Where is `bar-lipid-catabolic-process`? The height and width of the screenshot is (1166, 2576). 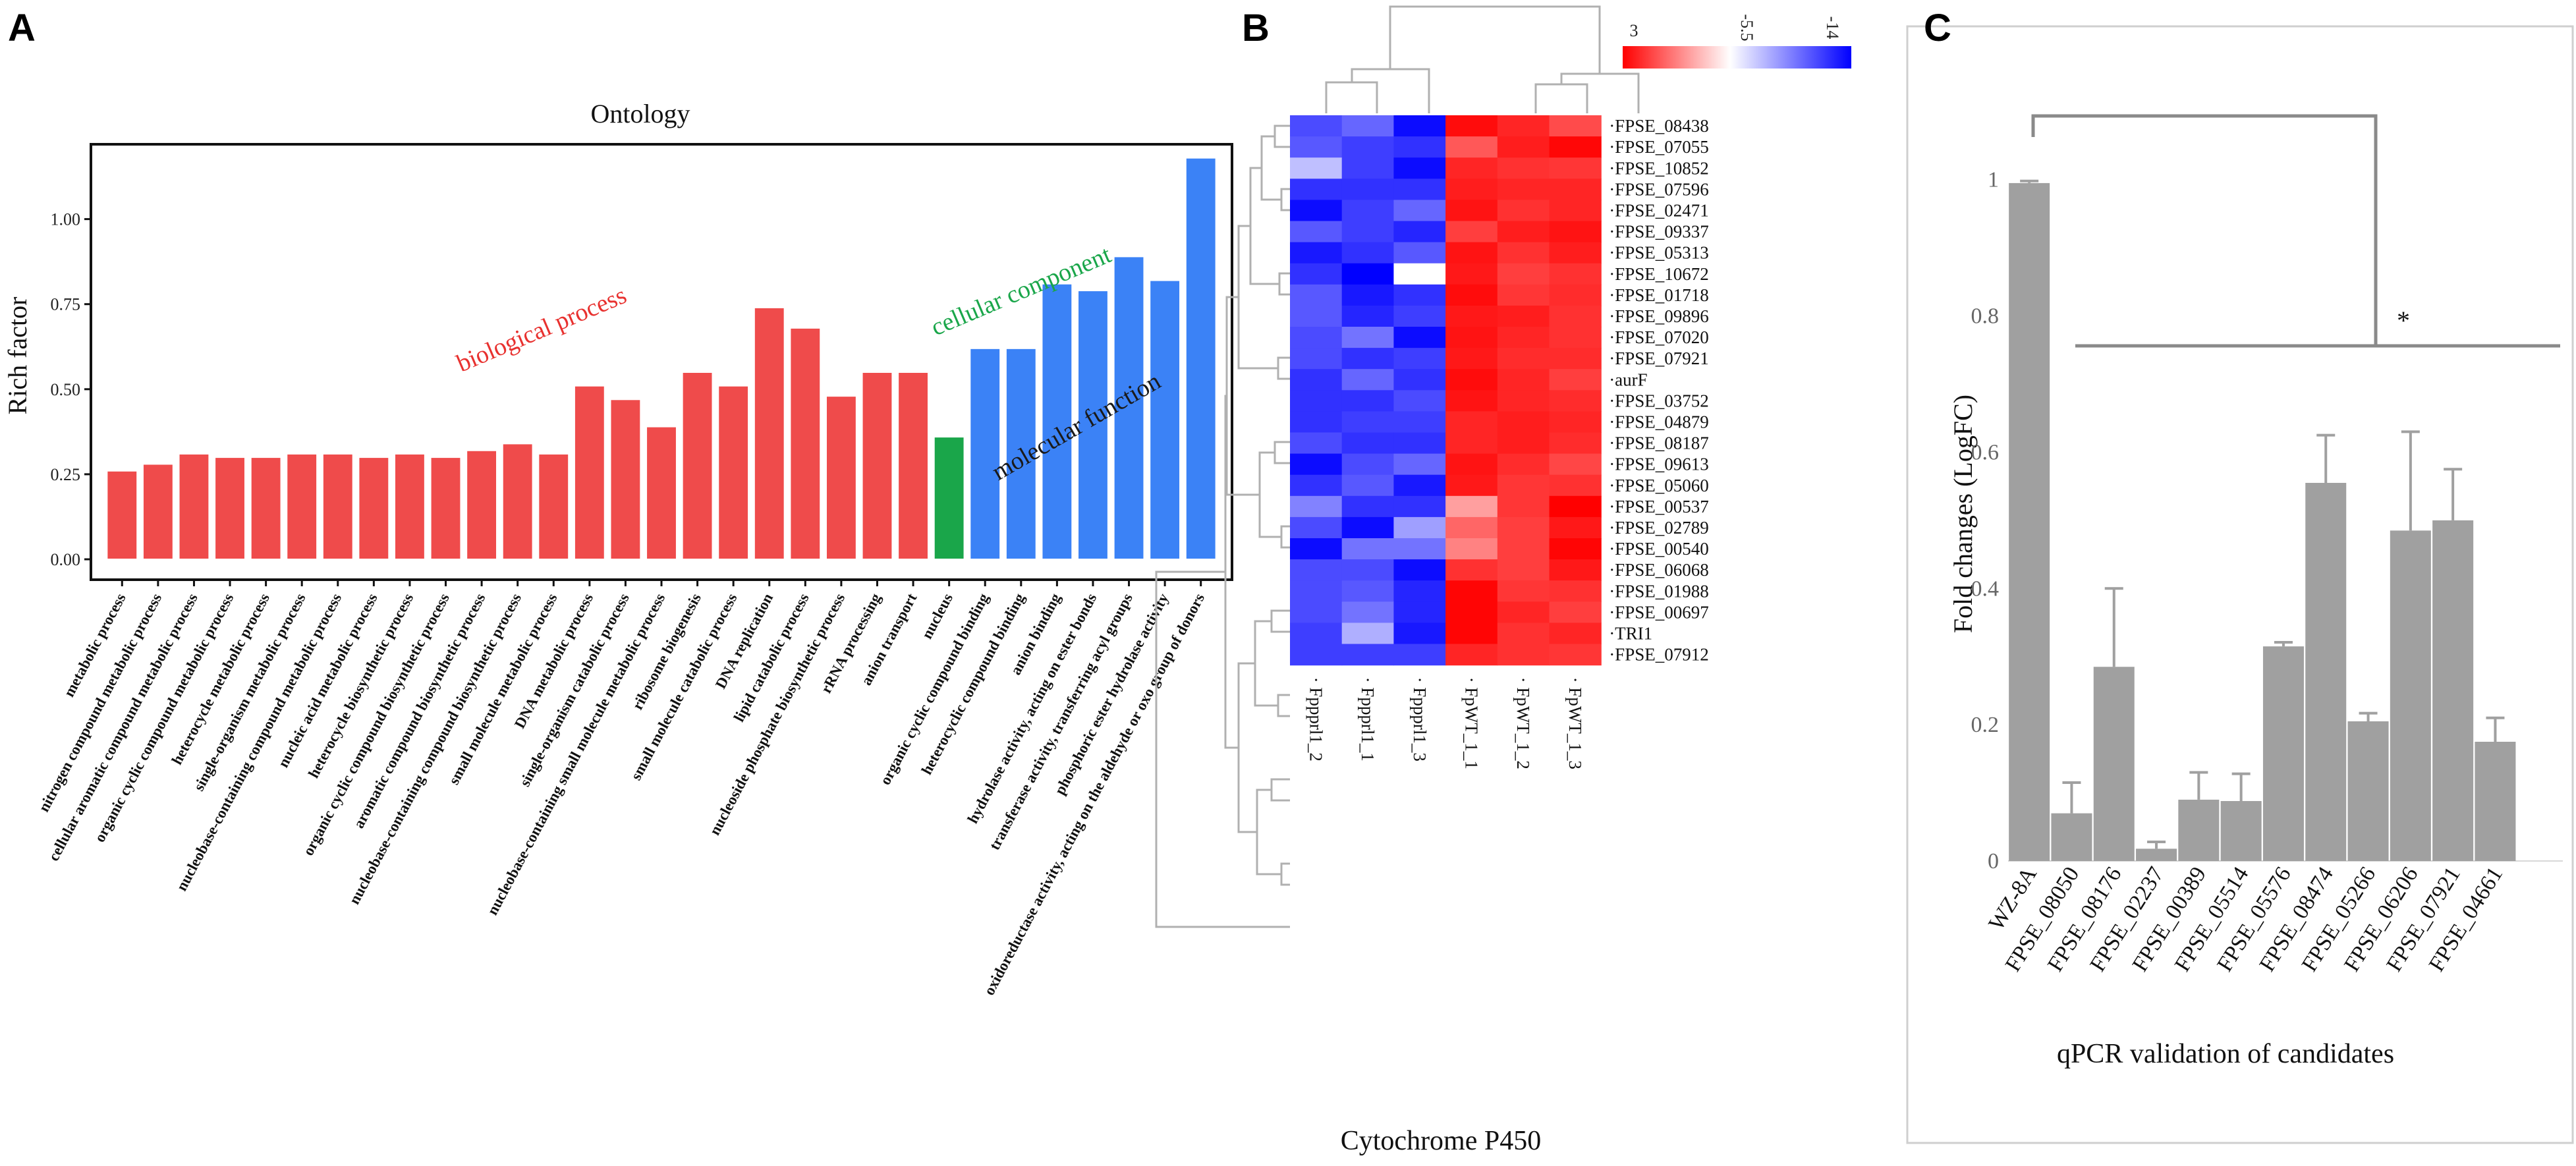 bar-lipid-catabolic-process is located at coordinates (805, 444).